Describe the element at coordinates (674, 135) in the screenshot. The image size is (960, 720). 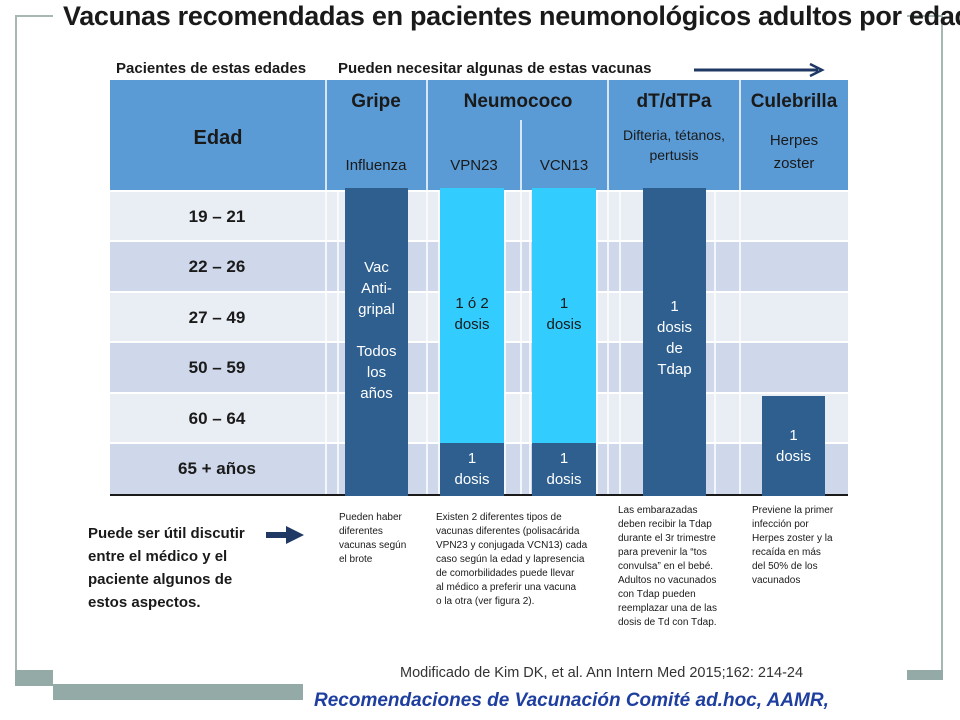
I see `subheader-dt-line1: Difteria, tétanos,` at that location.